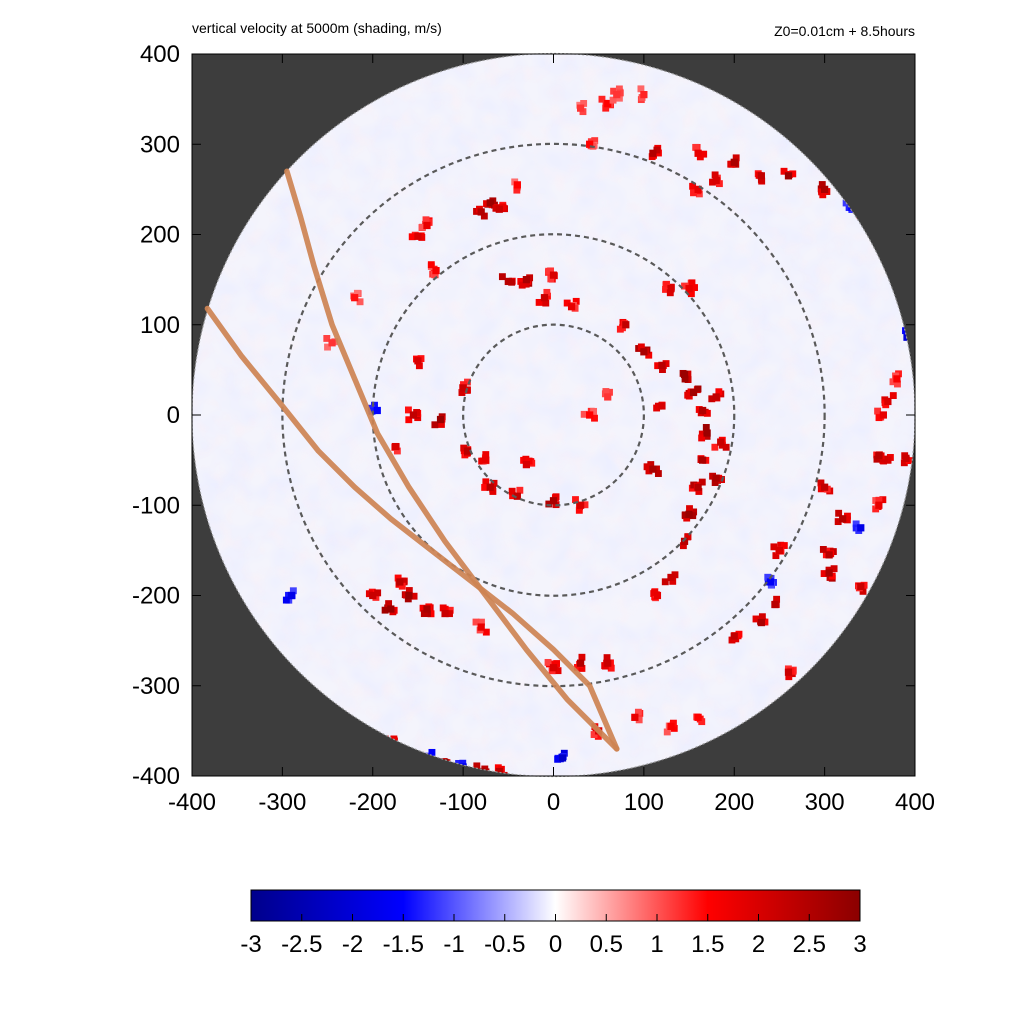  What do you see at coordinates (707, 944) in the screenshot?
I see `colorbar-tick-label: 1.5` at bounding box center [707, 944].